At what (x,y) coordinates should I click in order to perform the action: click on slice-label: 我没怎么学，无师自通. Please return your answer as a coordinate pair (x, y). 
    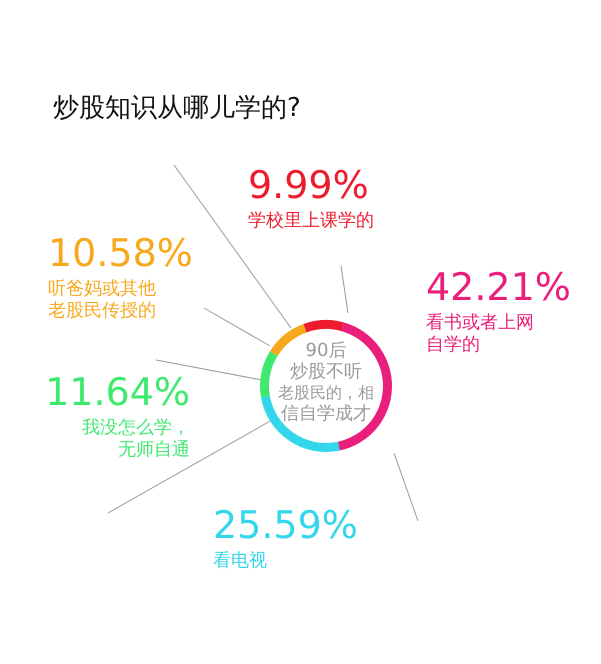
    Looking at the image, I should click on (136, 438).